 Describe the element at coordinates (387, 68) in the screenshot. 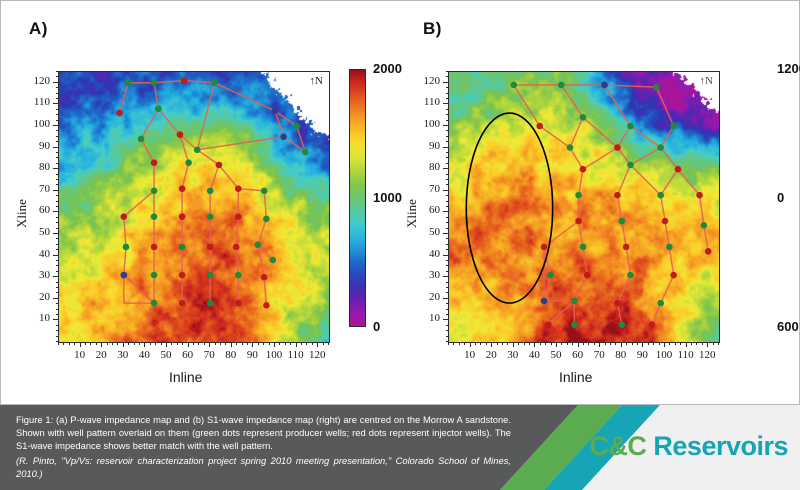

I see `colorbar-tick-label: 2000` at that location.